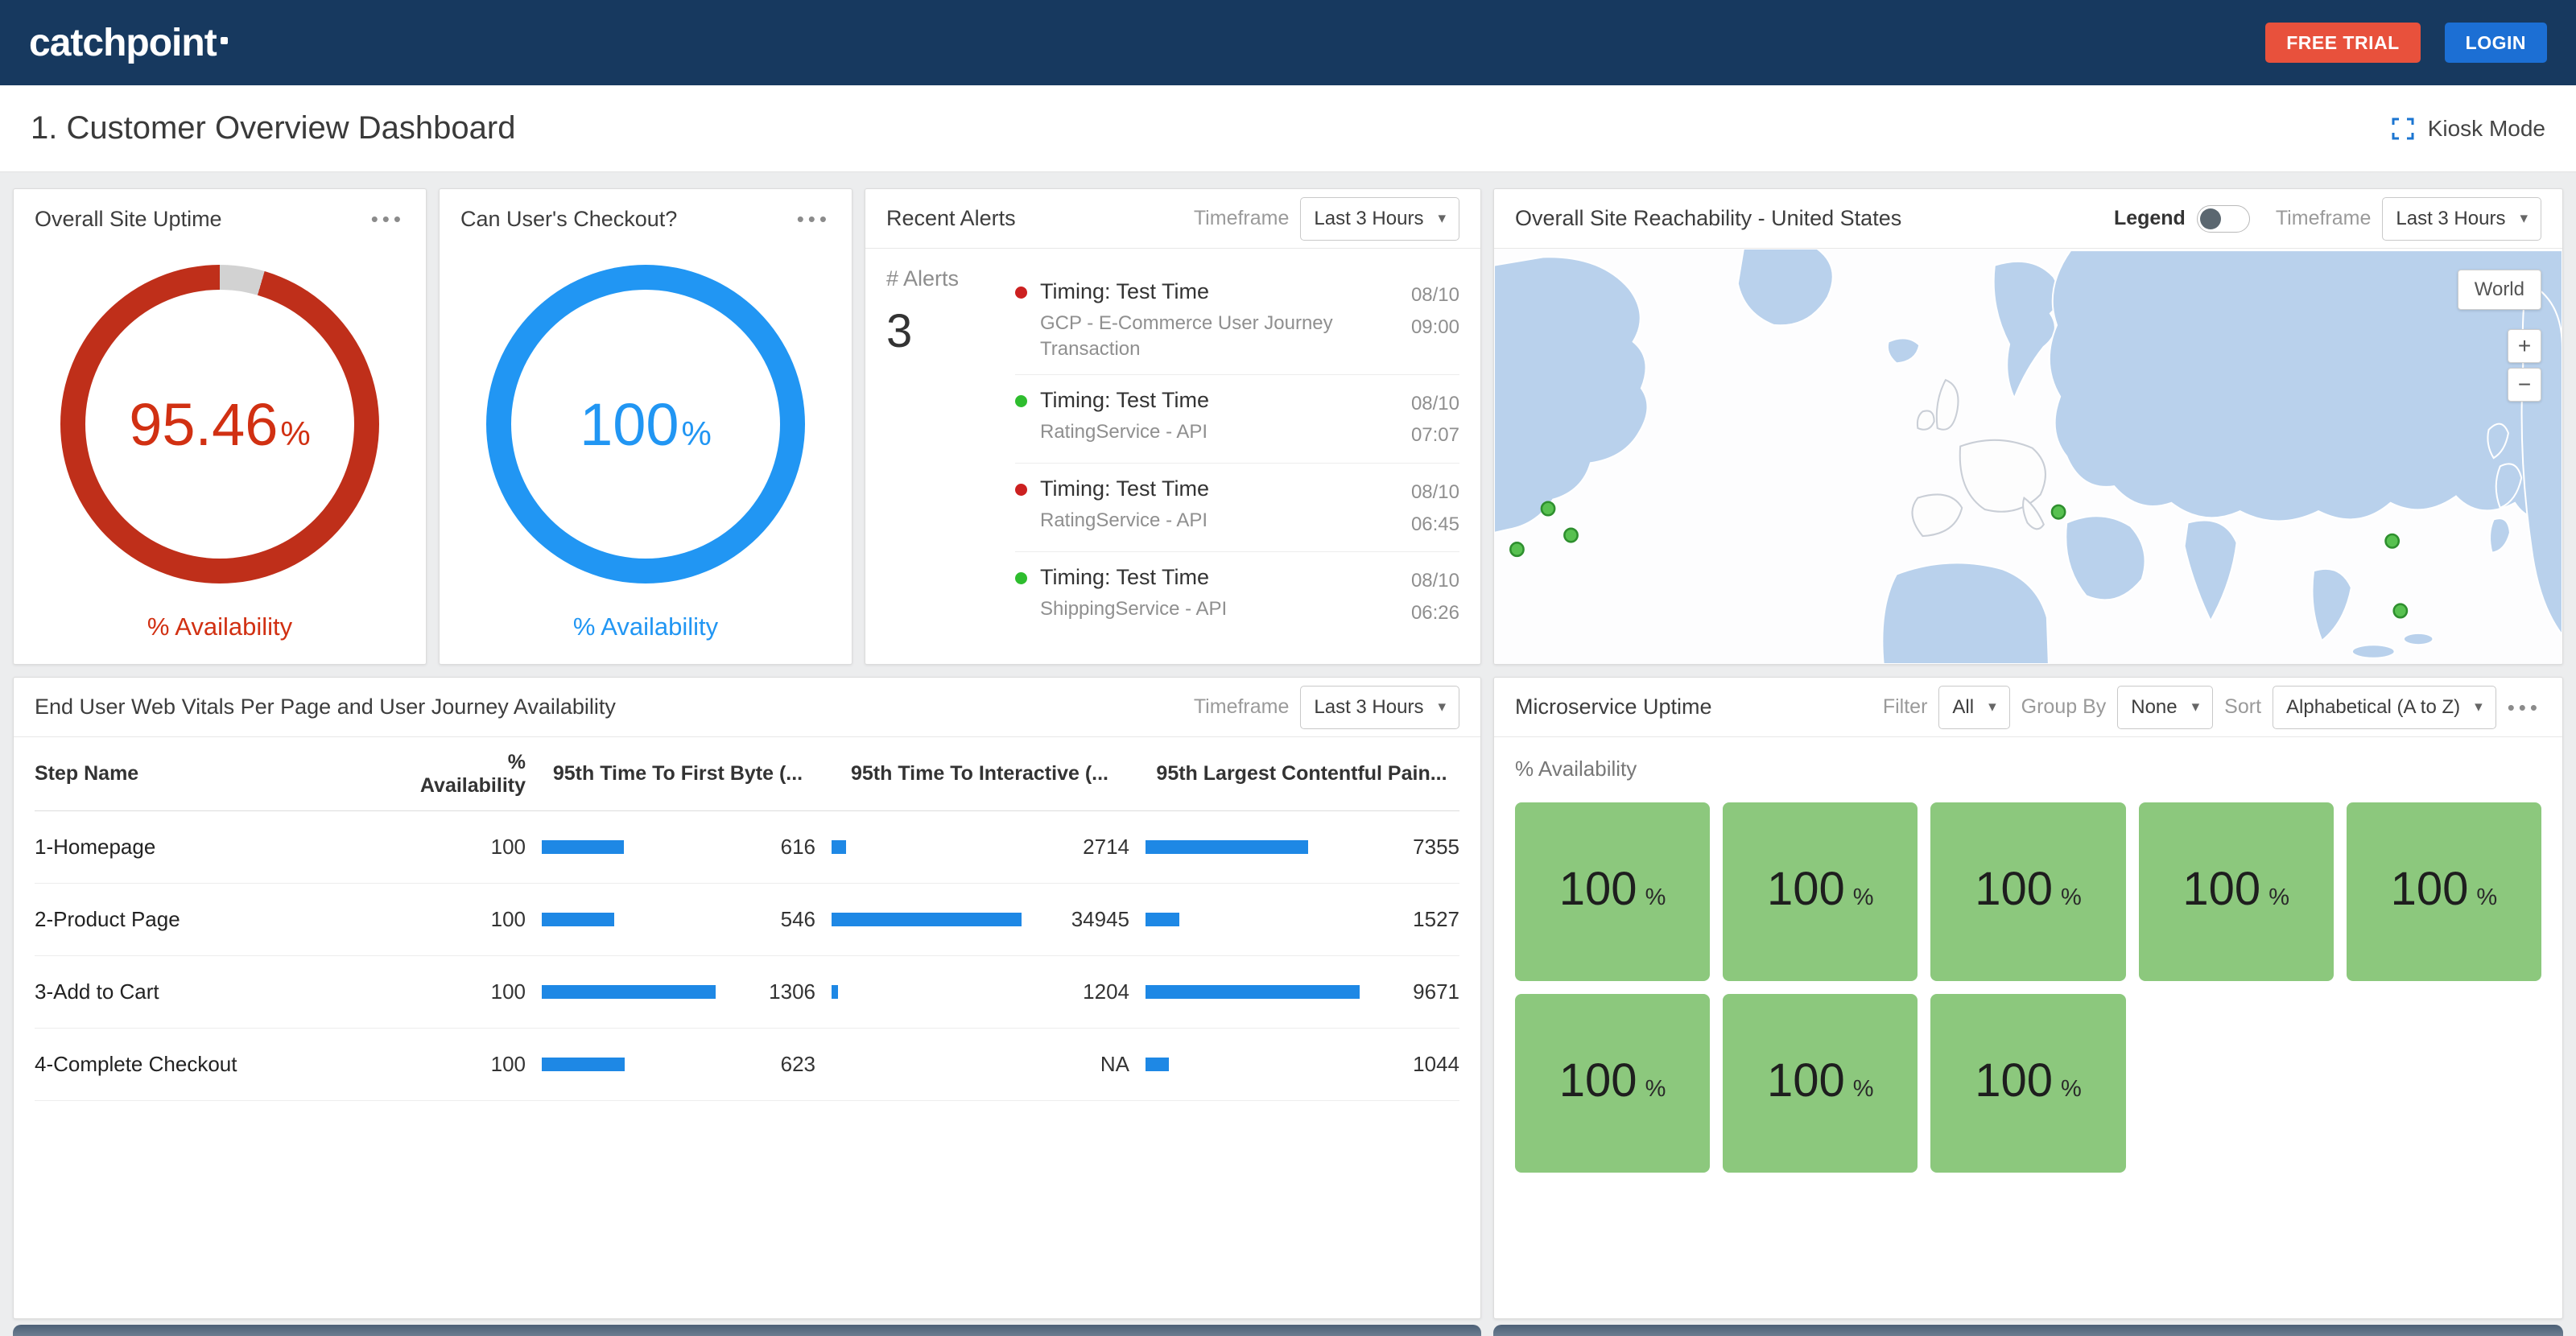 Image resolution: width=2576 pixels, height=1336 pixels. I want to click on chevron-down-icon: ▾, so click(2479, 707).